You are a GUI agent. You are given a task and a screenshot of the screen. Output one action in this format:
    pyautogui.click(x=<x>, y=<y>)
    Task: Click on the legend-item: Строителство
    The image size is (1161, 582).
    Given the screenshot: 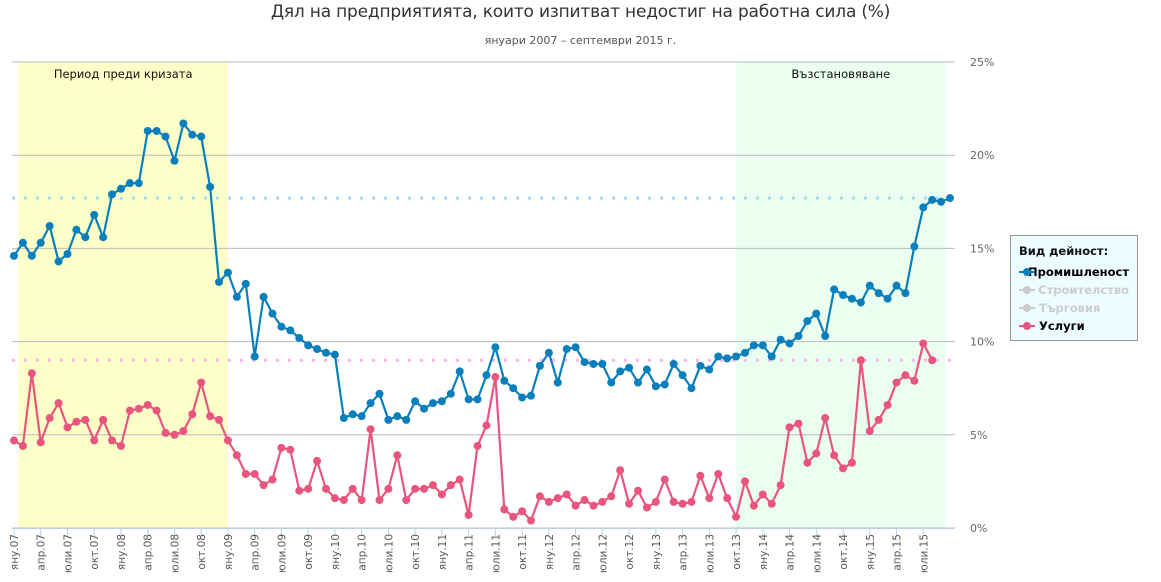 What is the action you would take?
    pyautogui.click(x=1074, y=290)
    